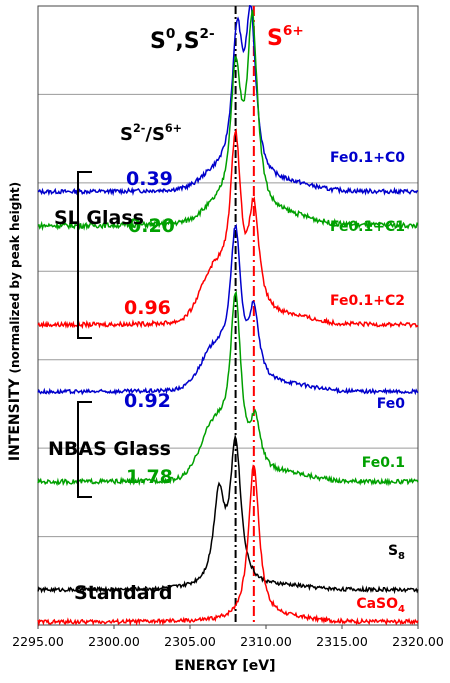  What do you see at coordinates (418, 641) in the screenshot?
I see `x-tick-label: 2320.00` at bounding box center [418, 641].